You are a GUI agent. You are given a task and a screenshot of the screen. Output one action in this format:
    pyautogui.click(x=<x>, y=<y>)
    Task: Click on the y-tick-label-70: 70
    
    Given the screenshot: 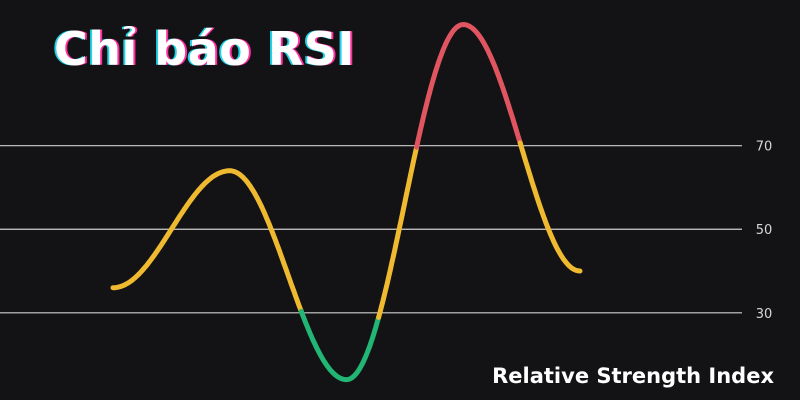 What is the action you would take?
    pyautogui.click(x=764, y=147)
    